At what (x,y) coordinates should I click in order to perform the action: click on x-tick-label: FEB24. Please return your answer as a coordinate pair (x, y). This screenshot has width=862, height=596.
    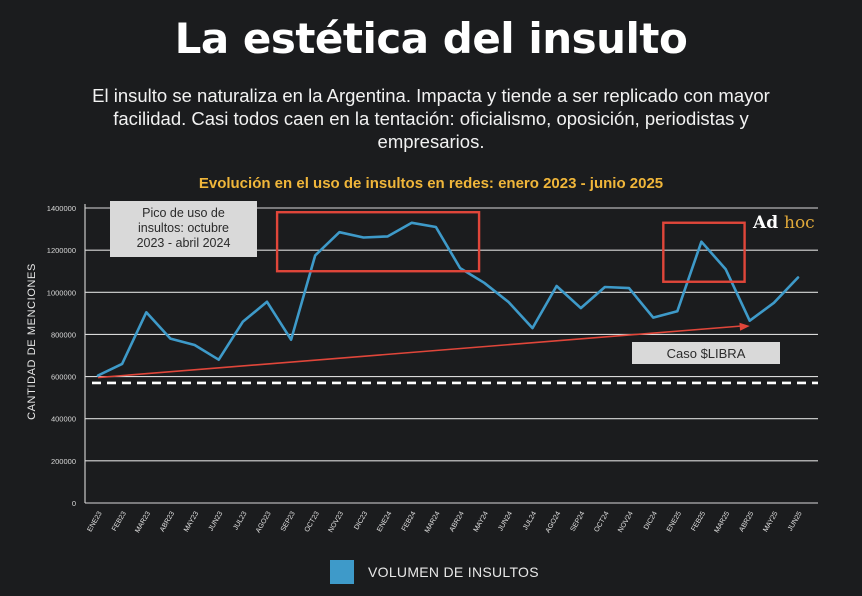
    Looking at the image, I should click on (409, 521).